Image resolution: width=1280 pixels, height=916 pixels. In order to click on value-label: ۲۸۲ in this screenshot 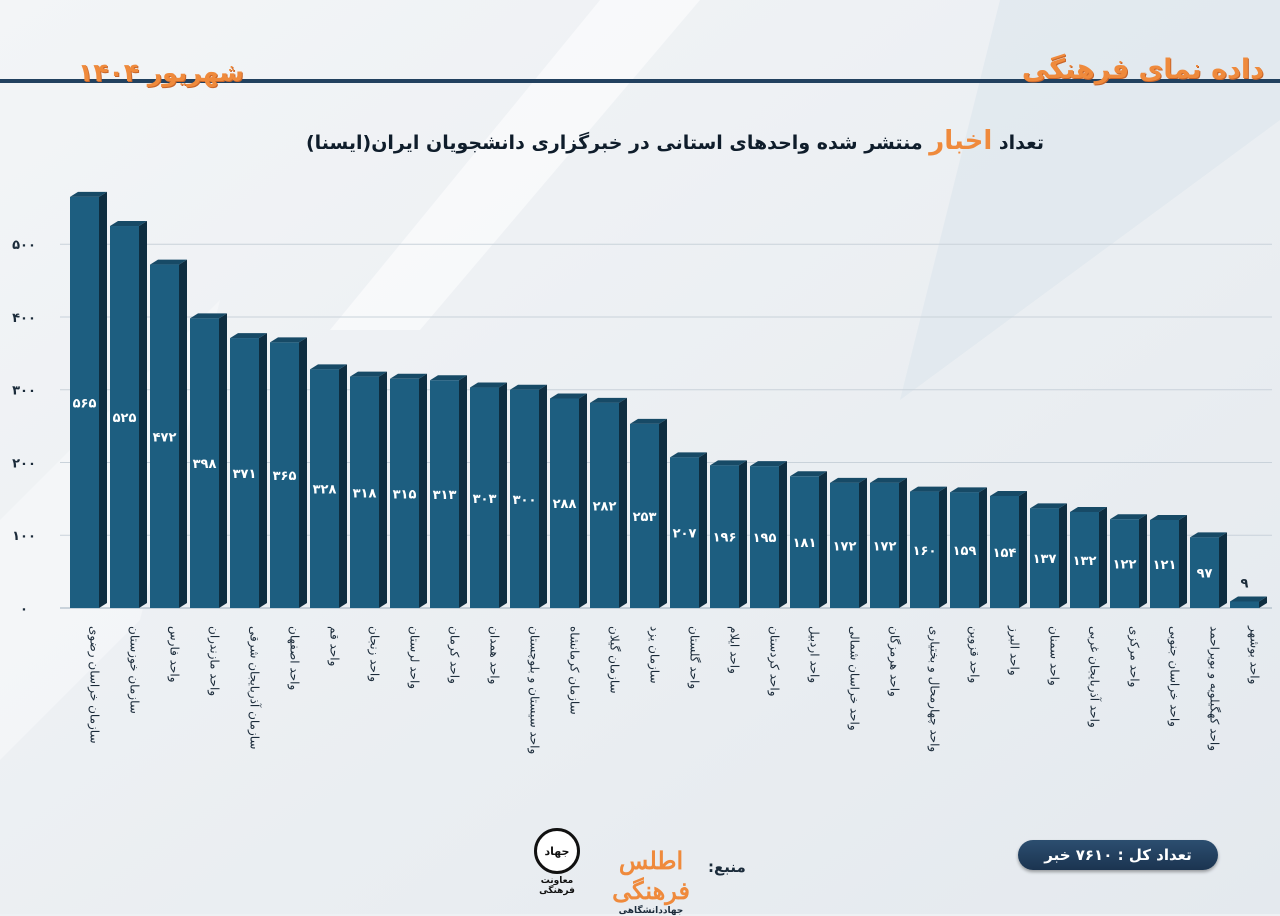, I will do `click(605, 506)`.